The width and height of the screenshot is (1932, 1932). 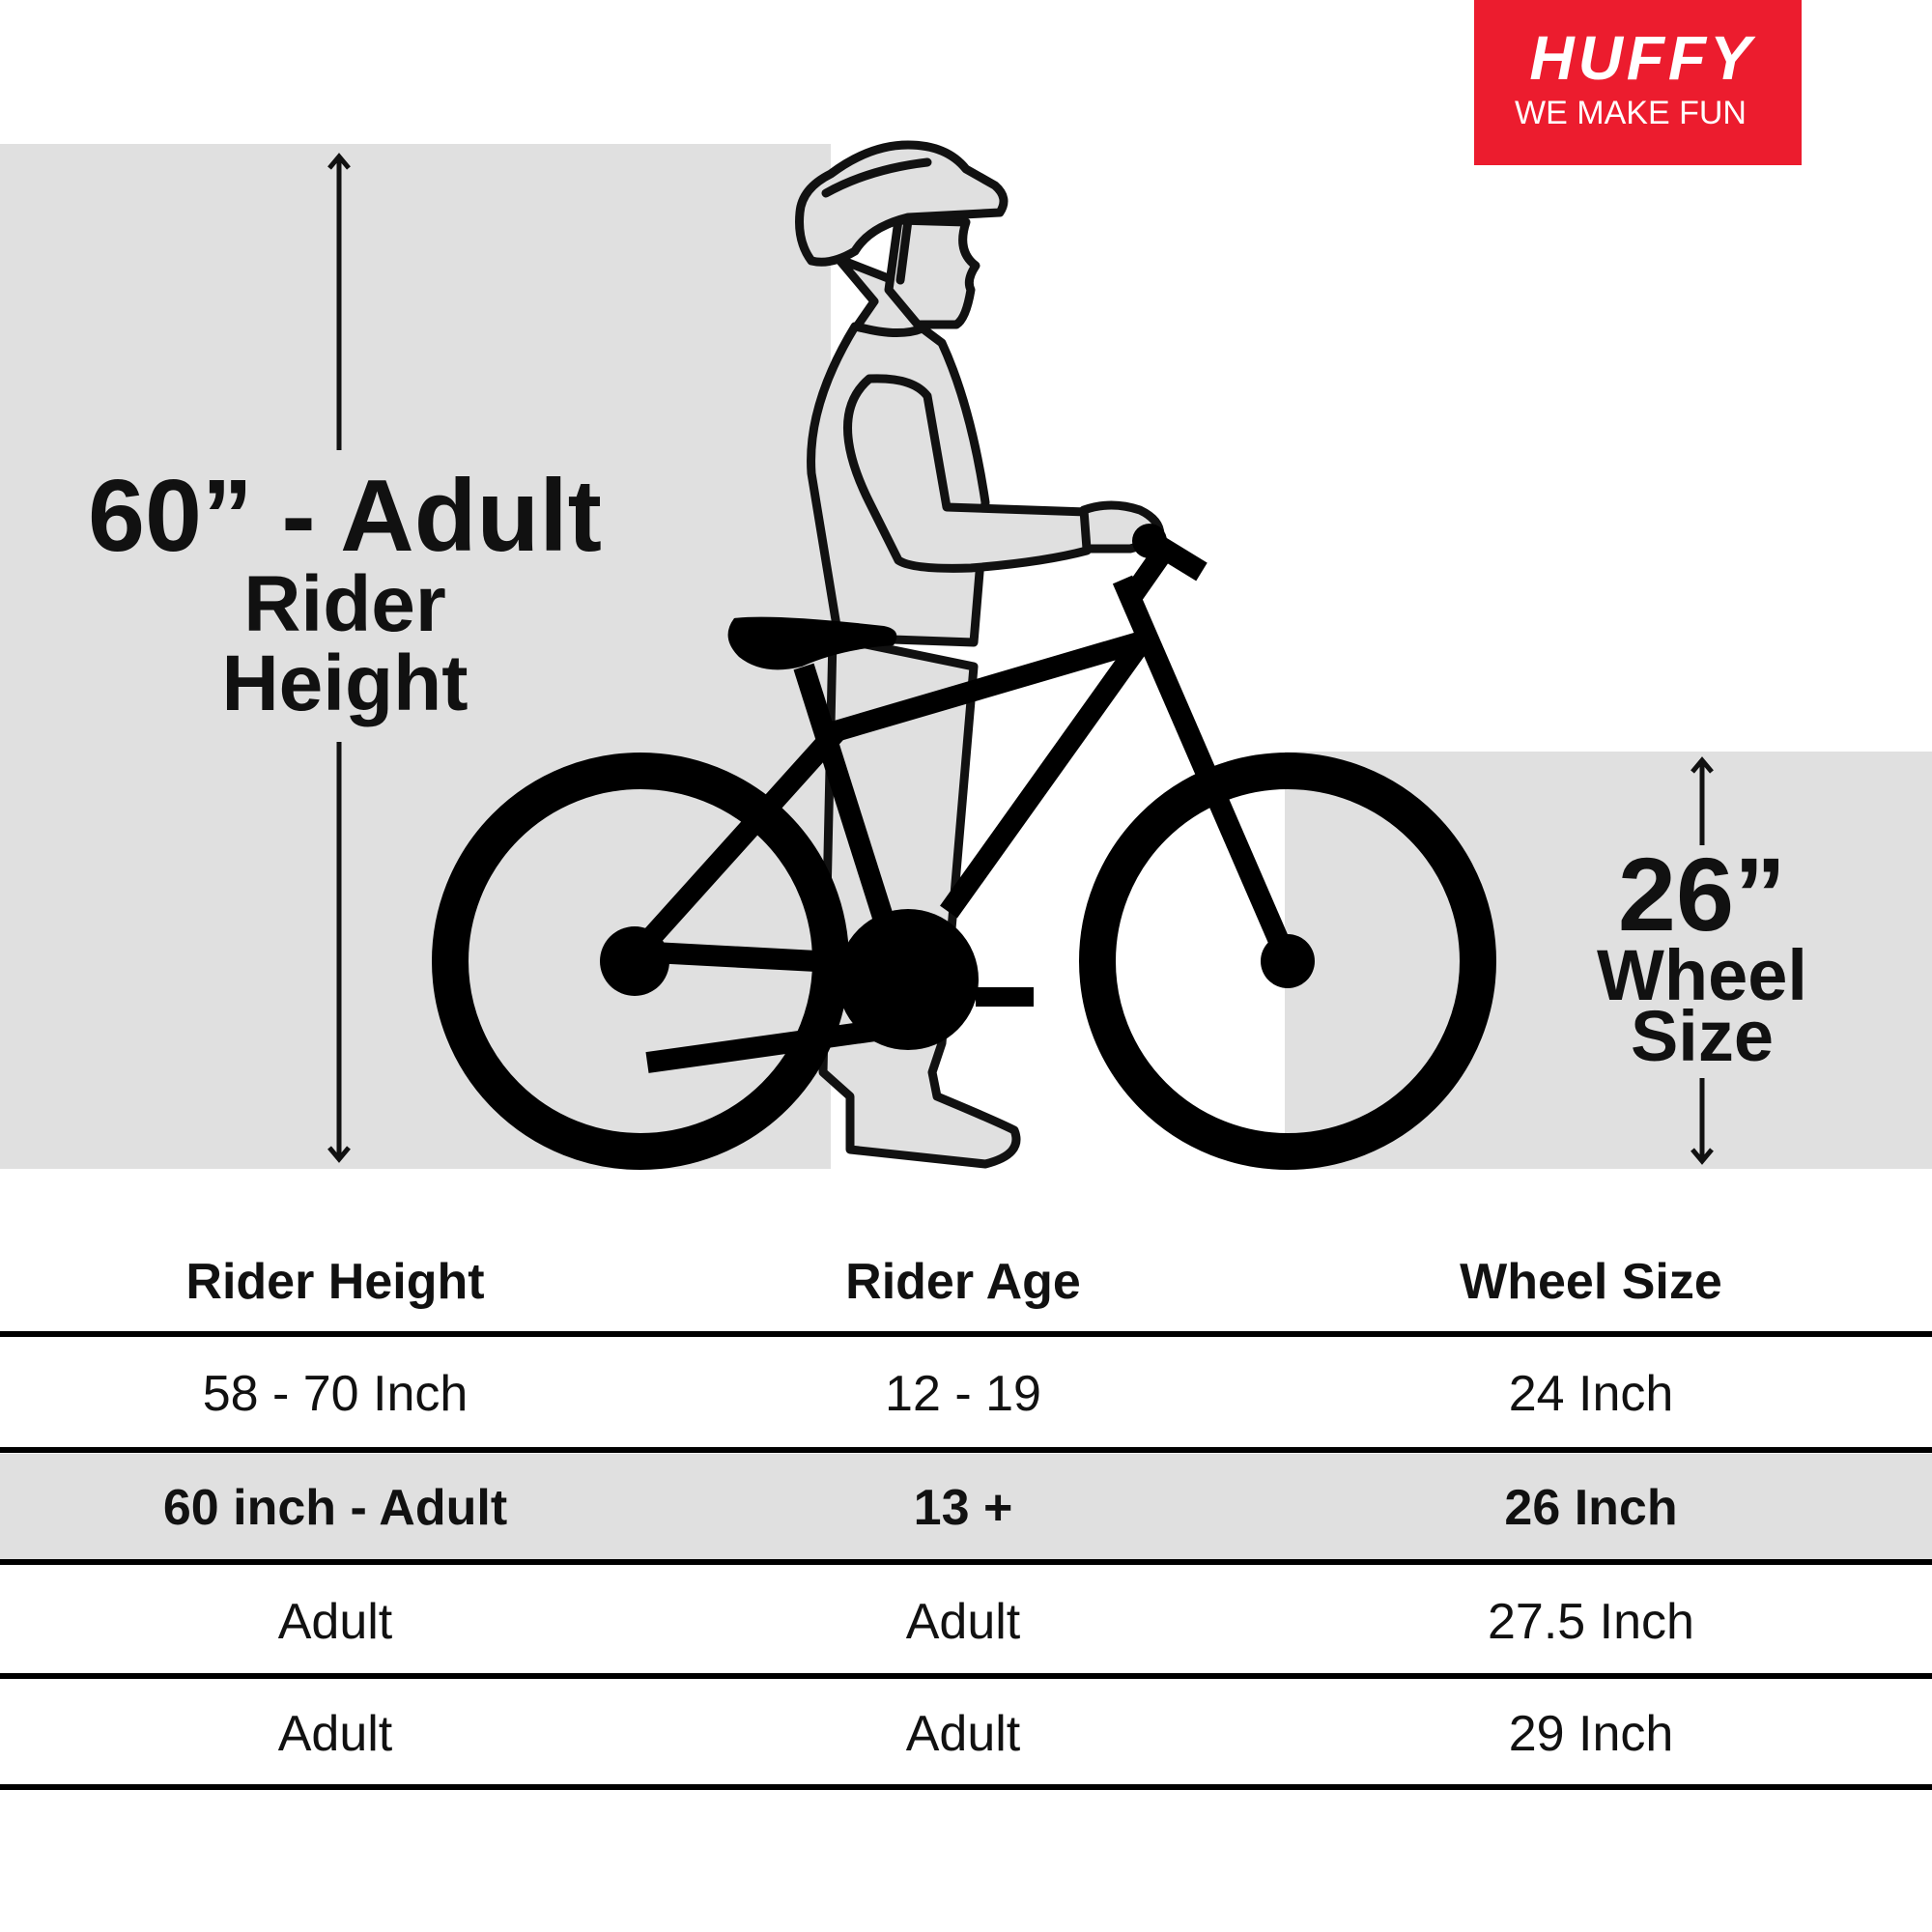 I want to click on header-rider-age: Rider Age, so click(x=963, y=1282).